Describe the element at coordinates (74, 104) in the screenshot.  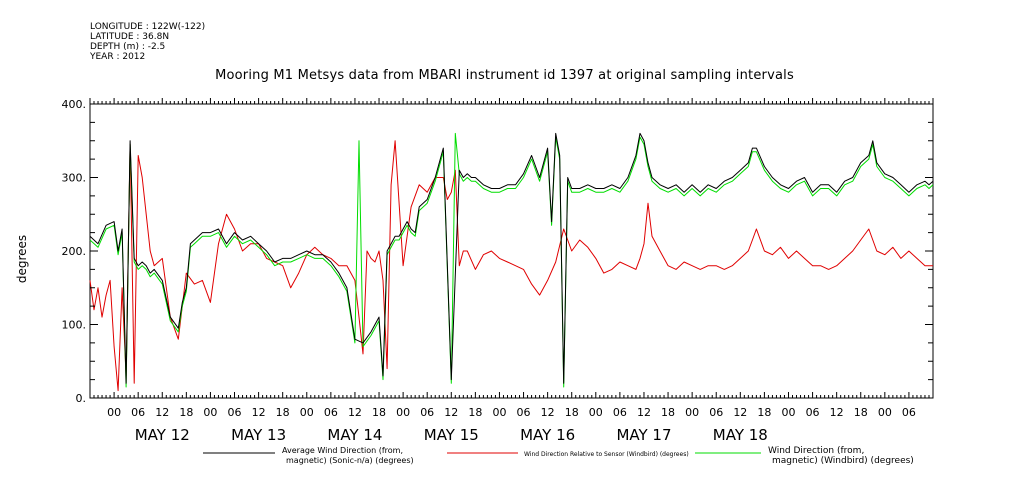
I see `y-tick-label: 400.` at that location.